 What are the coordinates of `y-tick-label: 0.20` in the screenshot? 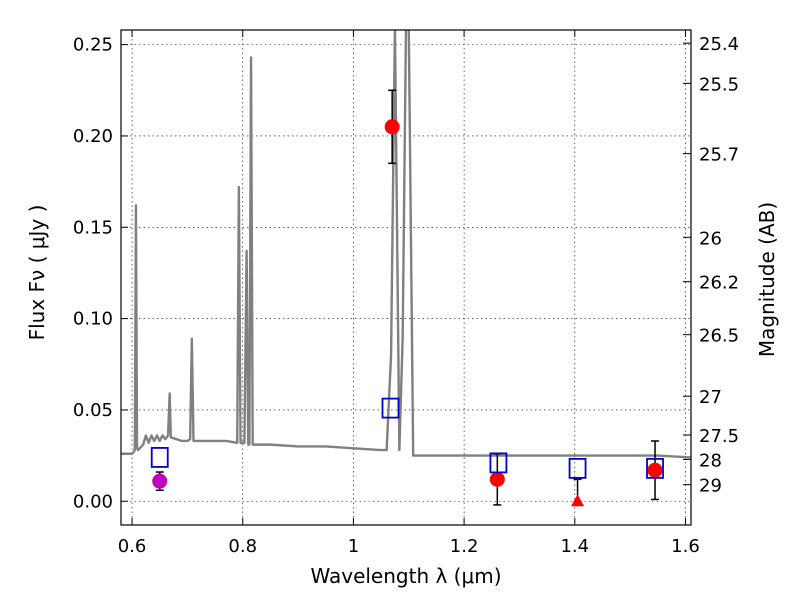 It's located at (93, 136).